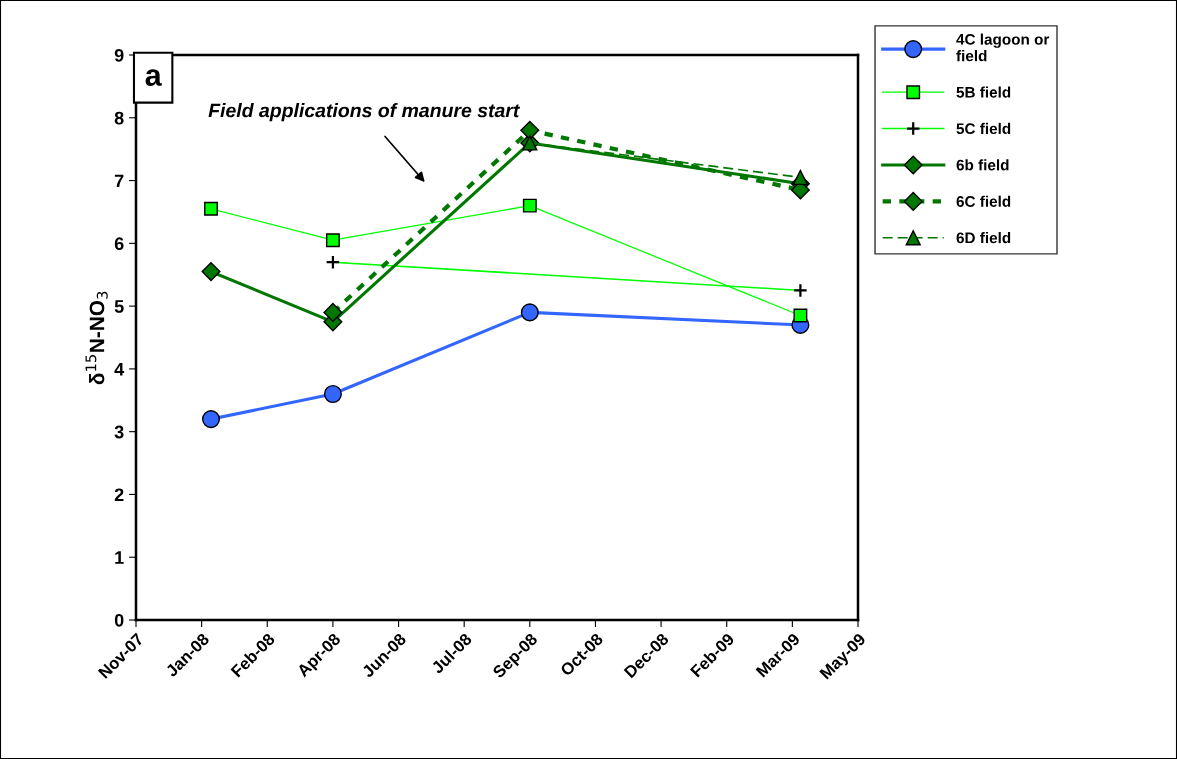 This screenshot has width=1177, height=759. What do you see at coordinates (1003, 47) in the screenshot?
I see `legend-label: 4C lagoon or field` at bounding box center [1003, 47].